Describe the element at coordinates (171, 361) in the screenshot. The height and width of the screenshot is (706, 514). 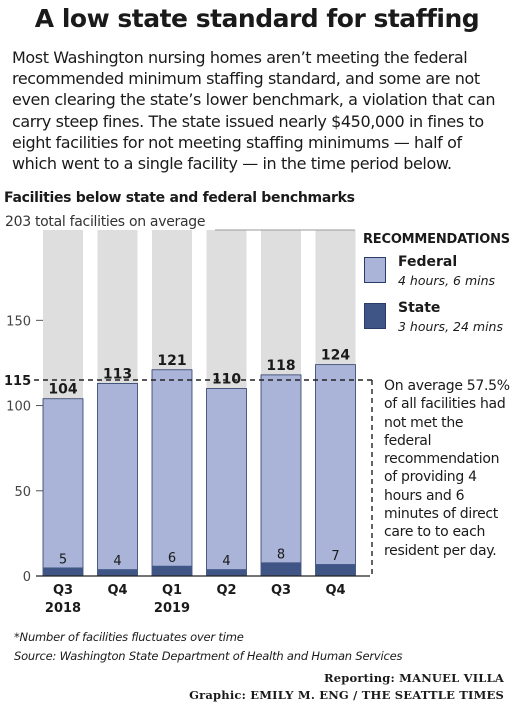
I see `federal-value-label: 121` at that location.